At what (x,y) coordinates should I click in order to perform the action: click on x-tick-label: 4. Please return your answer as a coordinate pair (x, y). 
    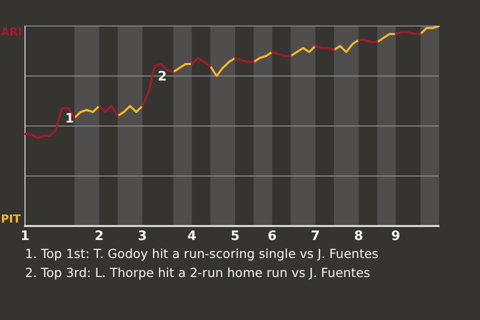
    Looking at the image, I should click on (191, 236).